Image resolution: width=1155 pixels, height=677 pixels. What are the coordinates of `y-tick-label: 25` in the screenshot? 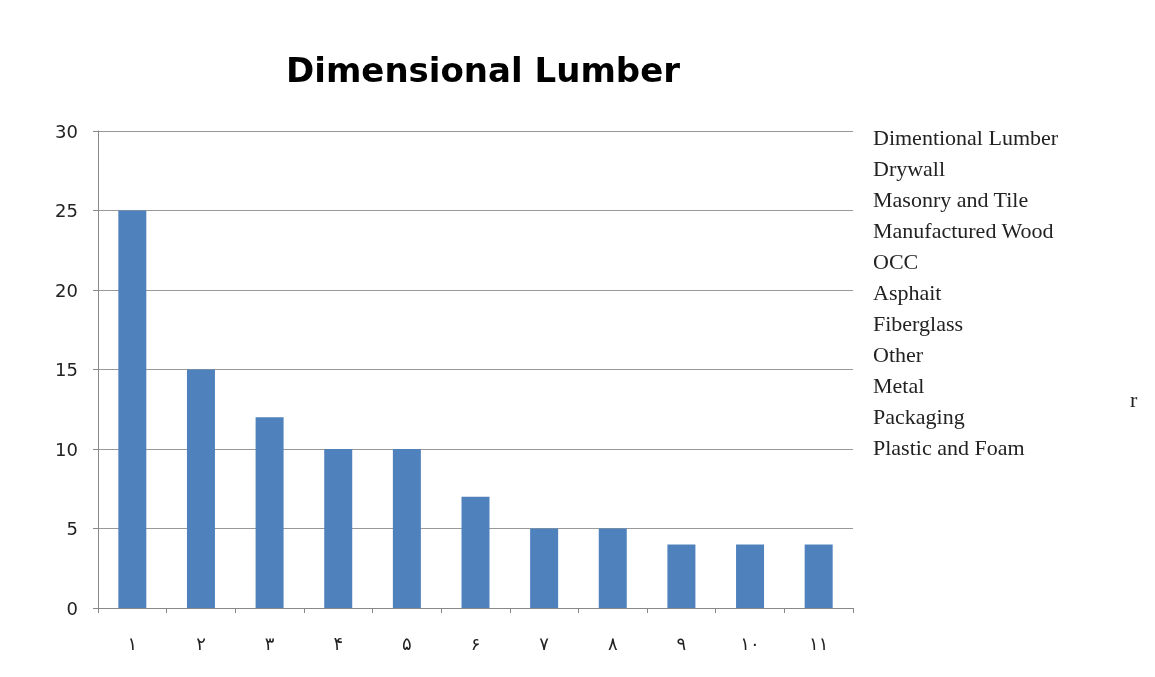 It's located at (66, 210).